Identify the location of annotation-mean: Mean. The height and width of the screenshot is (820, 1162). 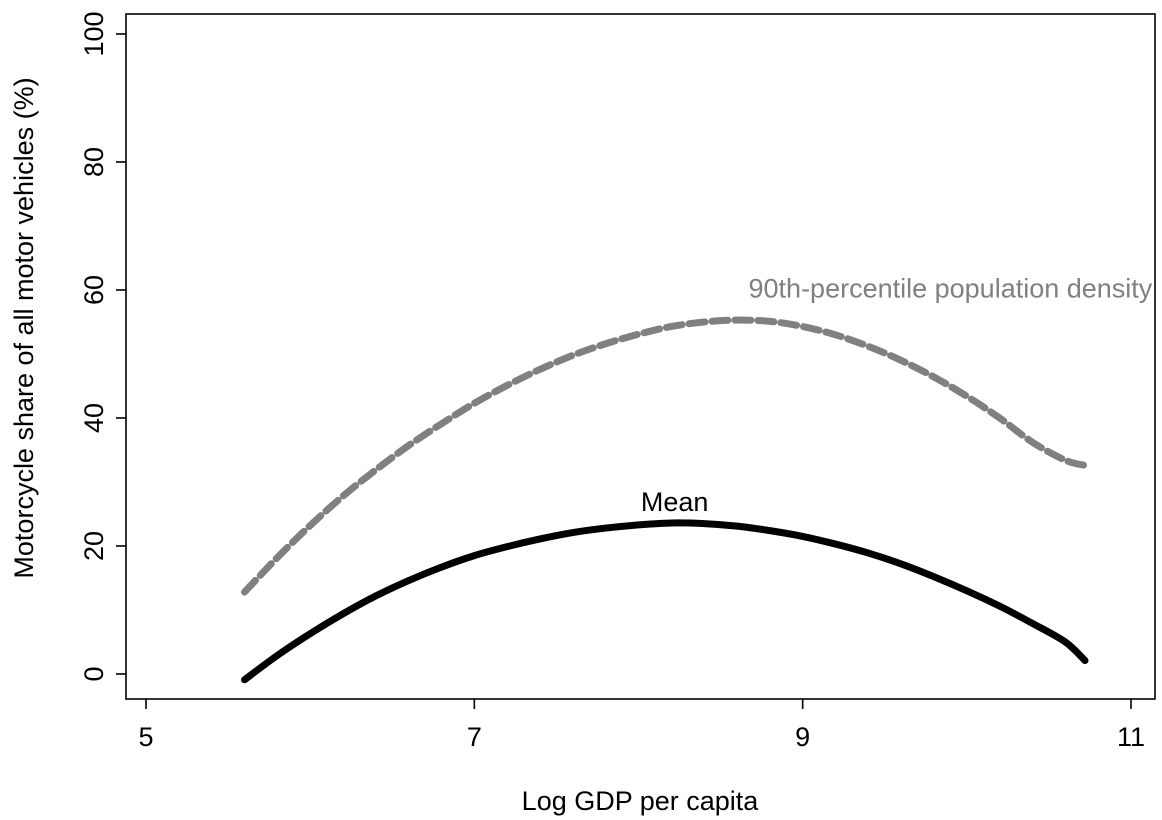
(675, 502).